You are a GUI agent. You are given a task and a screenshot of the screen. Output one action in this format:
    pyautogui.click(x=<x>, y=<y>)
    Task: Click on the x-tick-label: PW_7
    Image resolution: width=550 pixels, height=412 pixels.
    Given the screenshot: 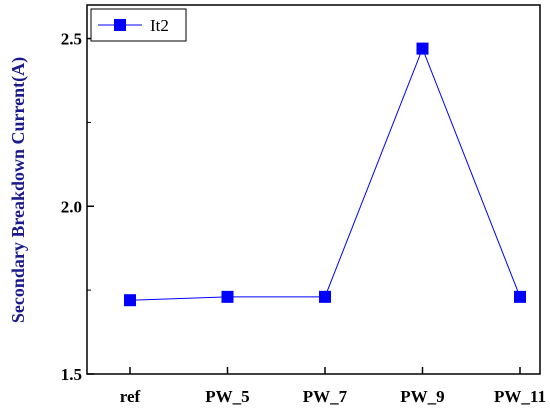 What is the action you would take?
    pyautogui.click(x=325, y=396)
    